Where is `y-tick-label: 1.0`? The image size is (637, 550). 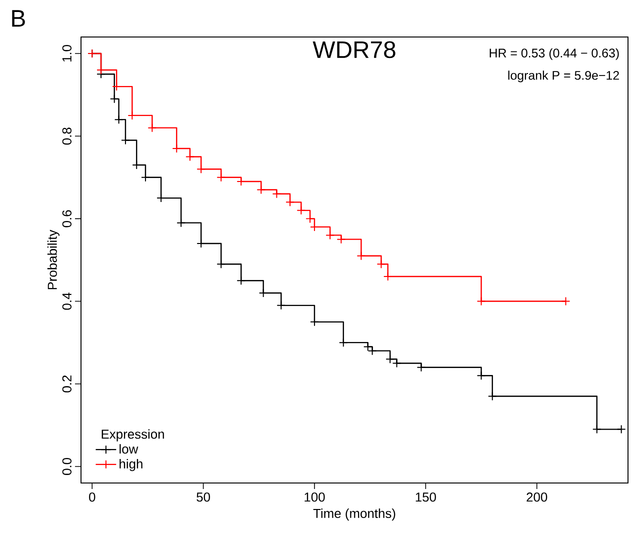
y-tick-label: 1.0 is located at coordinates (67, 53).